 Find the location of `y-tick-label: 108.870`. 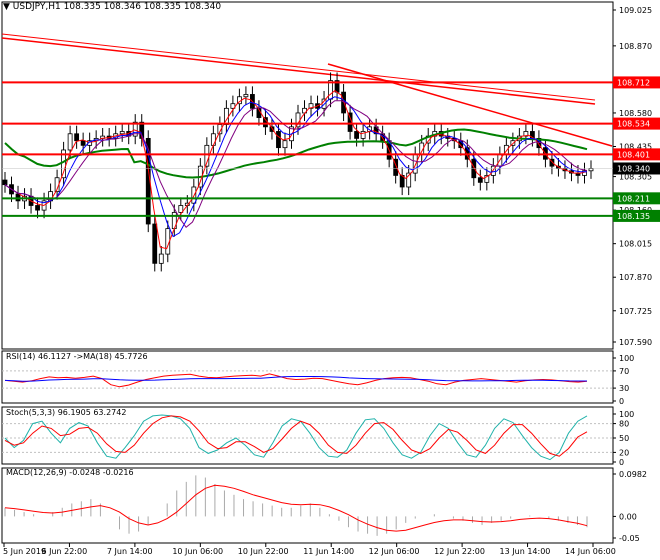

y-tick-label: 108.870 is located at coordinates (635, 46).